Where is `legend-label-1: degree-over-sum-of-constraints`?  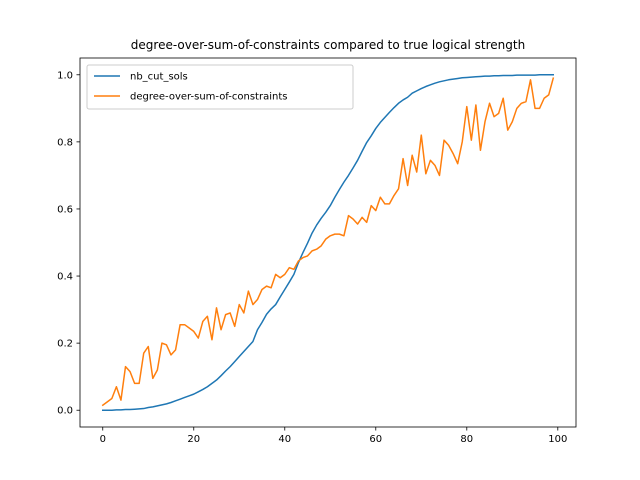
legend-label-1: degree-over-sum-of-constraints is located at coordinates (208, 97).